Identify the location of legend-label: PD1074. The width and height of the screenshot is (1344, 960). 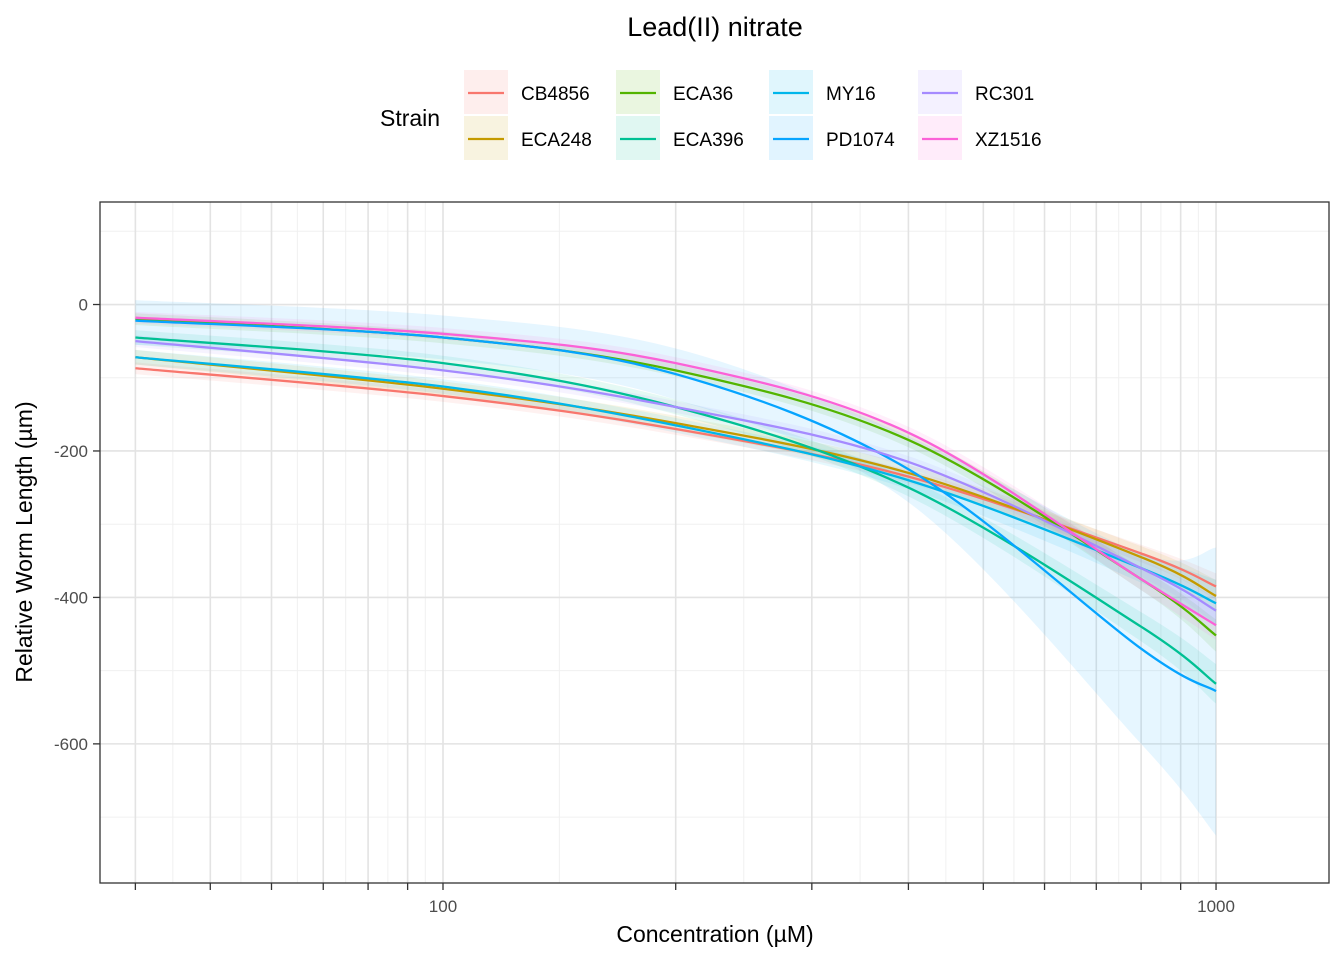
(860, 140).